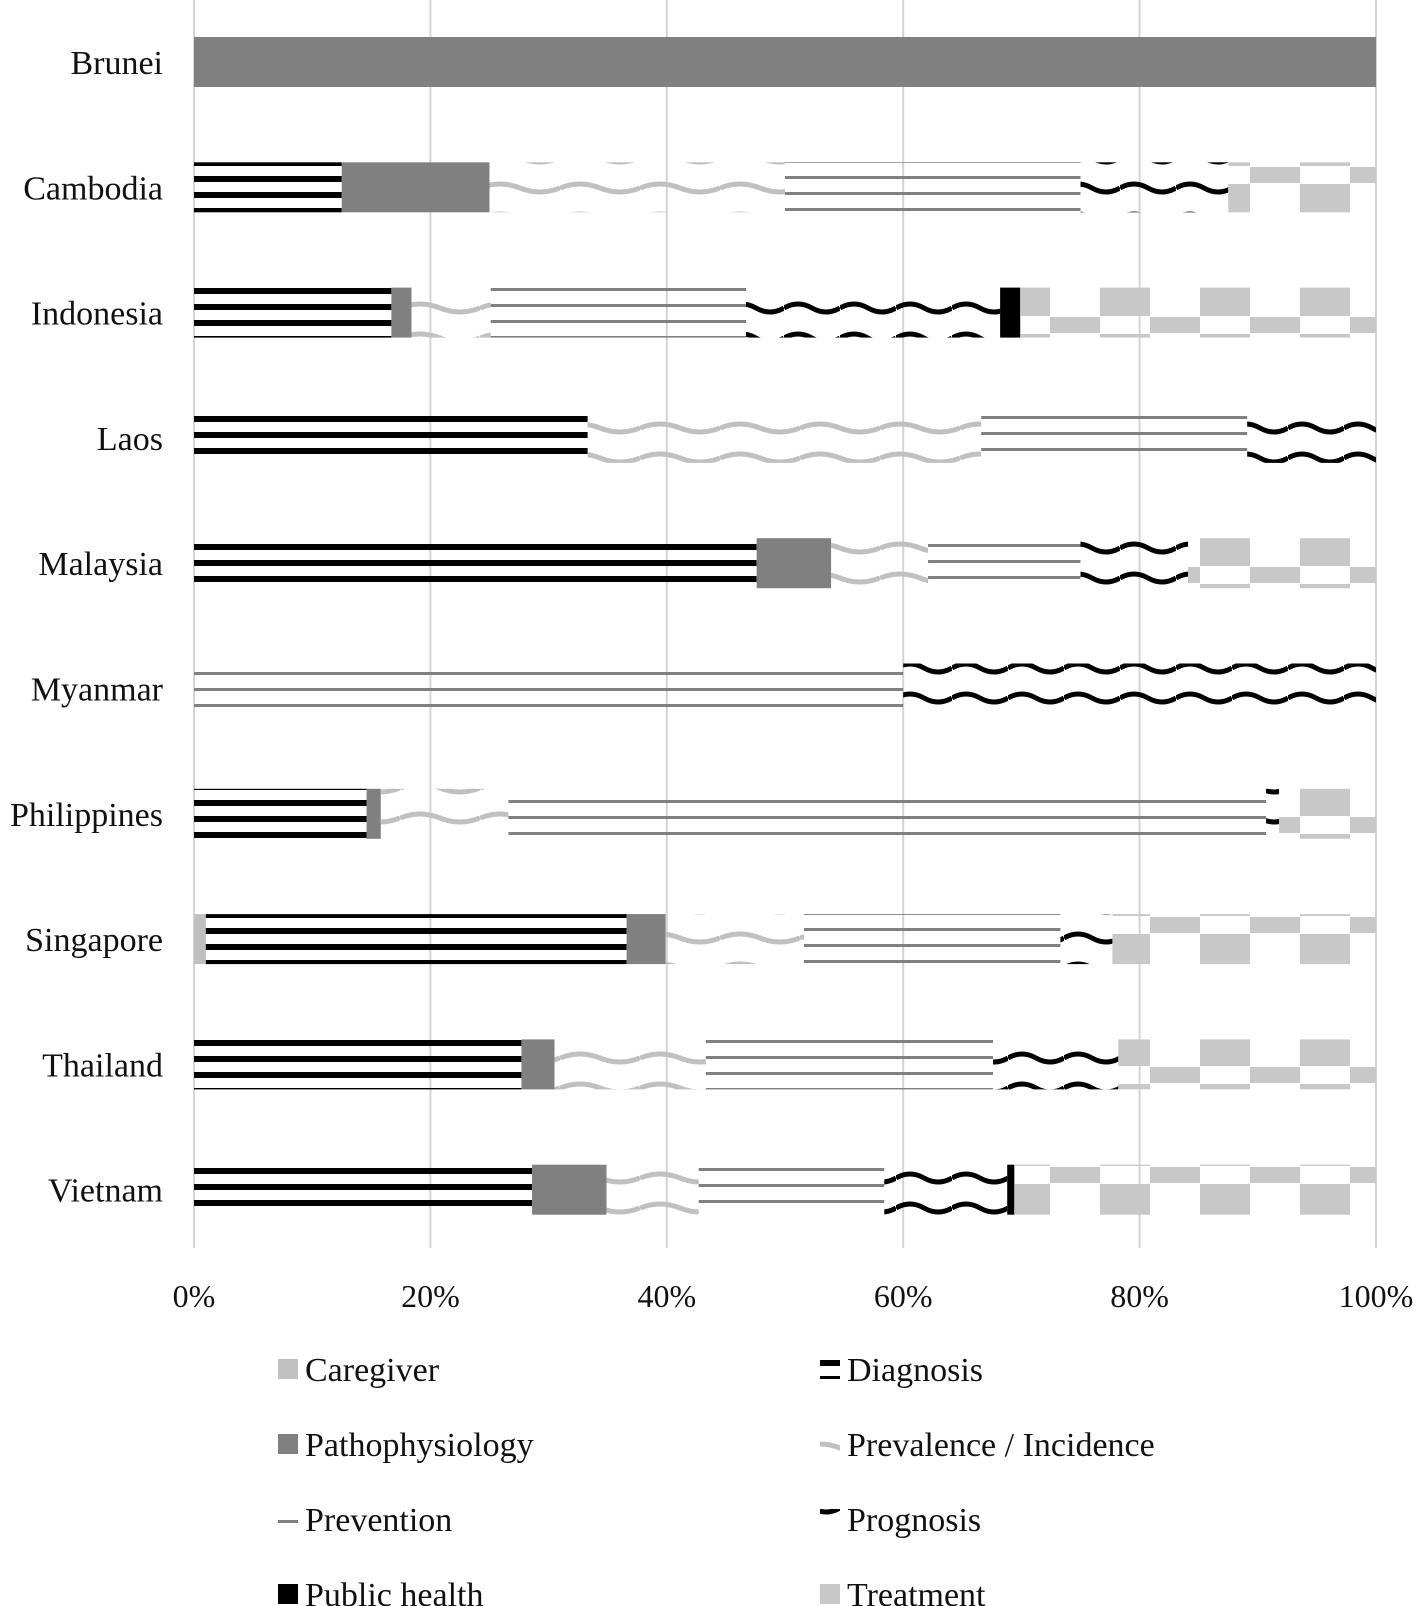 Image resolution: width=1418 pixels, height=1606 pixels. I want to click on category-label-brunei: Brunei, so click(116, 63).